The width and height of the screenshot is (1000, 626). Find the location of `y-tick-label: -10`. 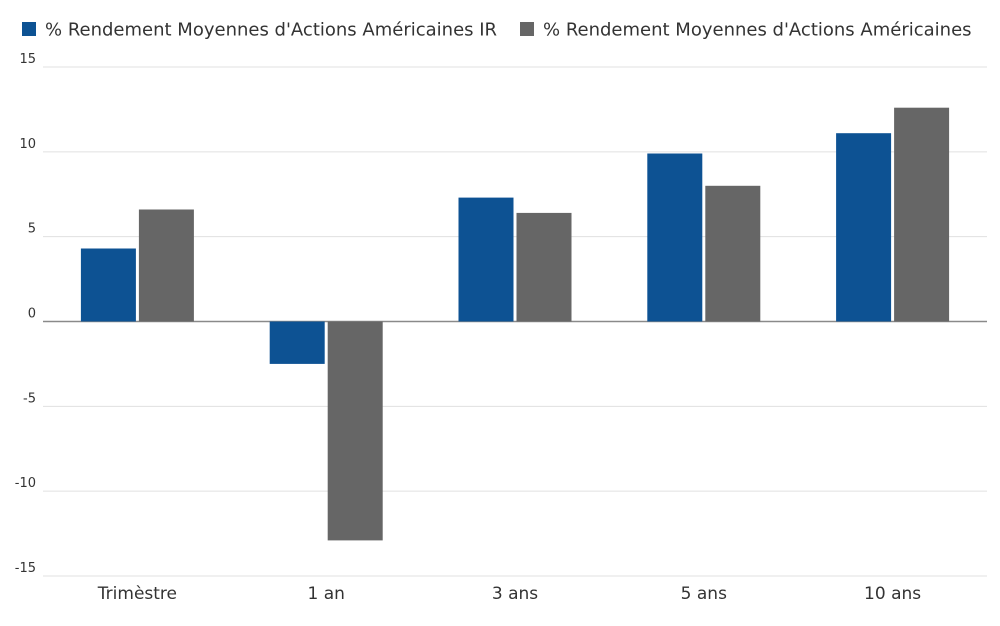

y-tick-label: -10 is located at coordinates (25, 483).